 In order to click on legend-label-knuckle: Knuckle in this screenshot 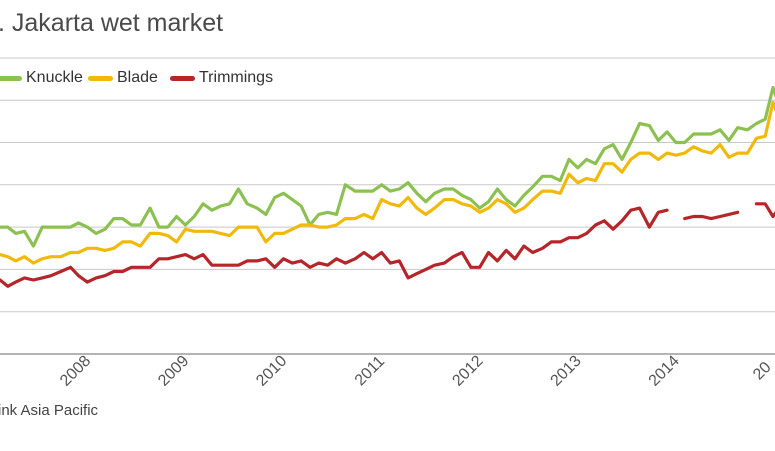, I will do `click(54, 77)`.